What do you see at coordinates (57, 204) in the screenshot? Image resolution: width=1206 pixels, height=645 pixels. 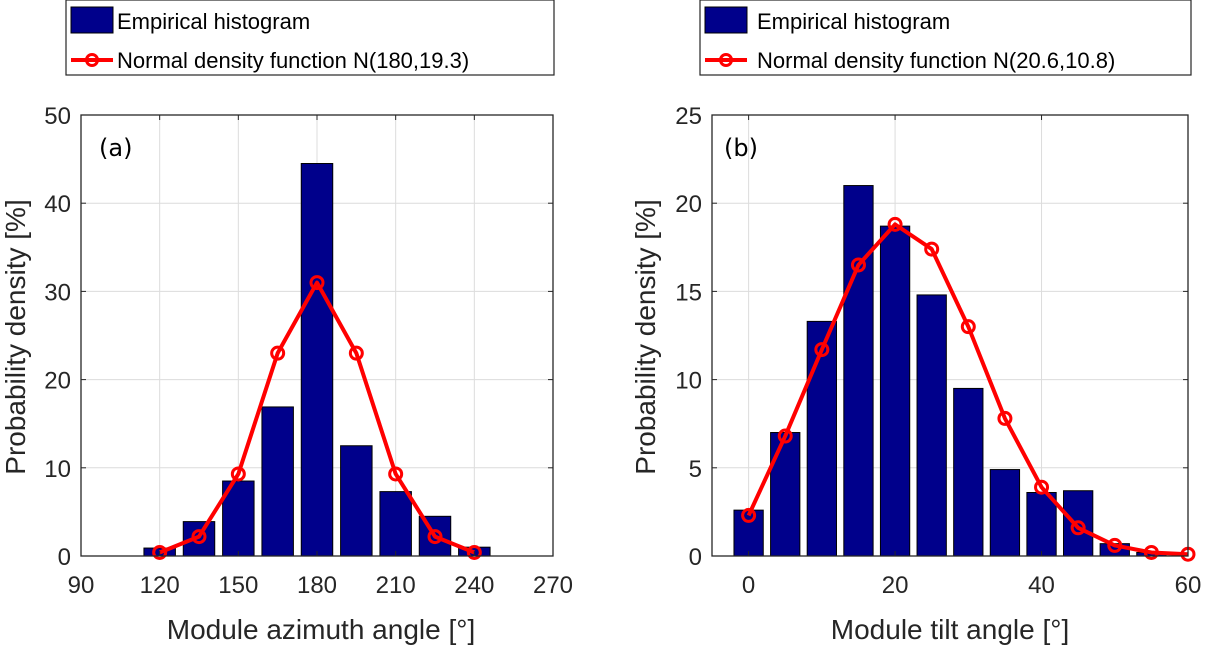 I see `y-tick-label: 40` at bounding box center [57, 204].